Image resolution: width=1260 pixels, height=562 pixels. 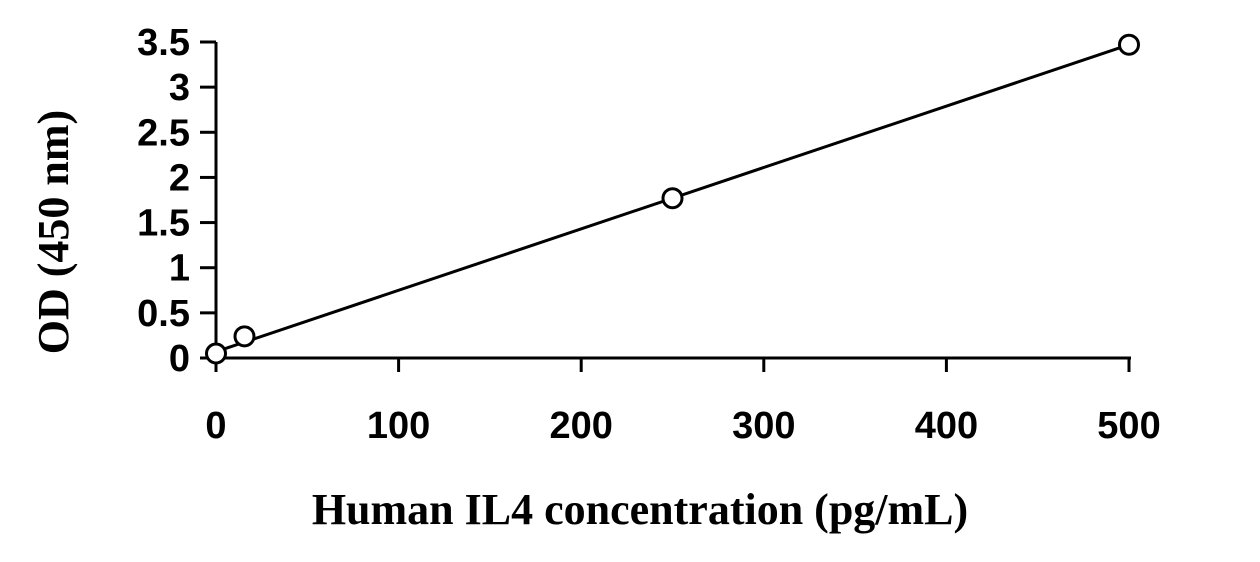 I want to click on y-tick-label: 2.5, so click(x=163, y=133).